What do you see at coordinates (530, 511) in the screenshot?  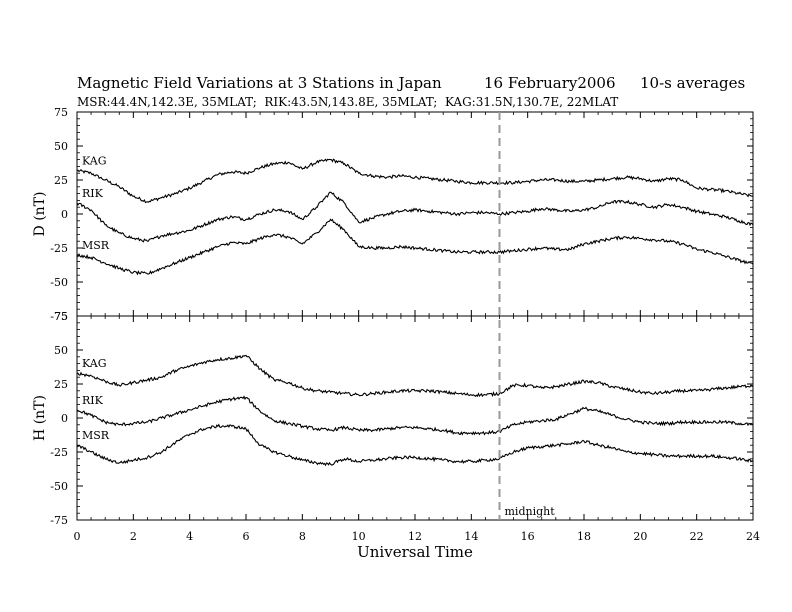 I see `midnight-label: midnight` at bounding box center [530, 511].